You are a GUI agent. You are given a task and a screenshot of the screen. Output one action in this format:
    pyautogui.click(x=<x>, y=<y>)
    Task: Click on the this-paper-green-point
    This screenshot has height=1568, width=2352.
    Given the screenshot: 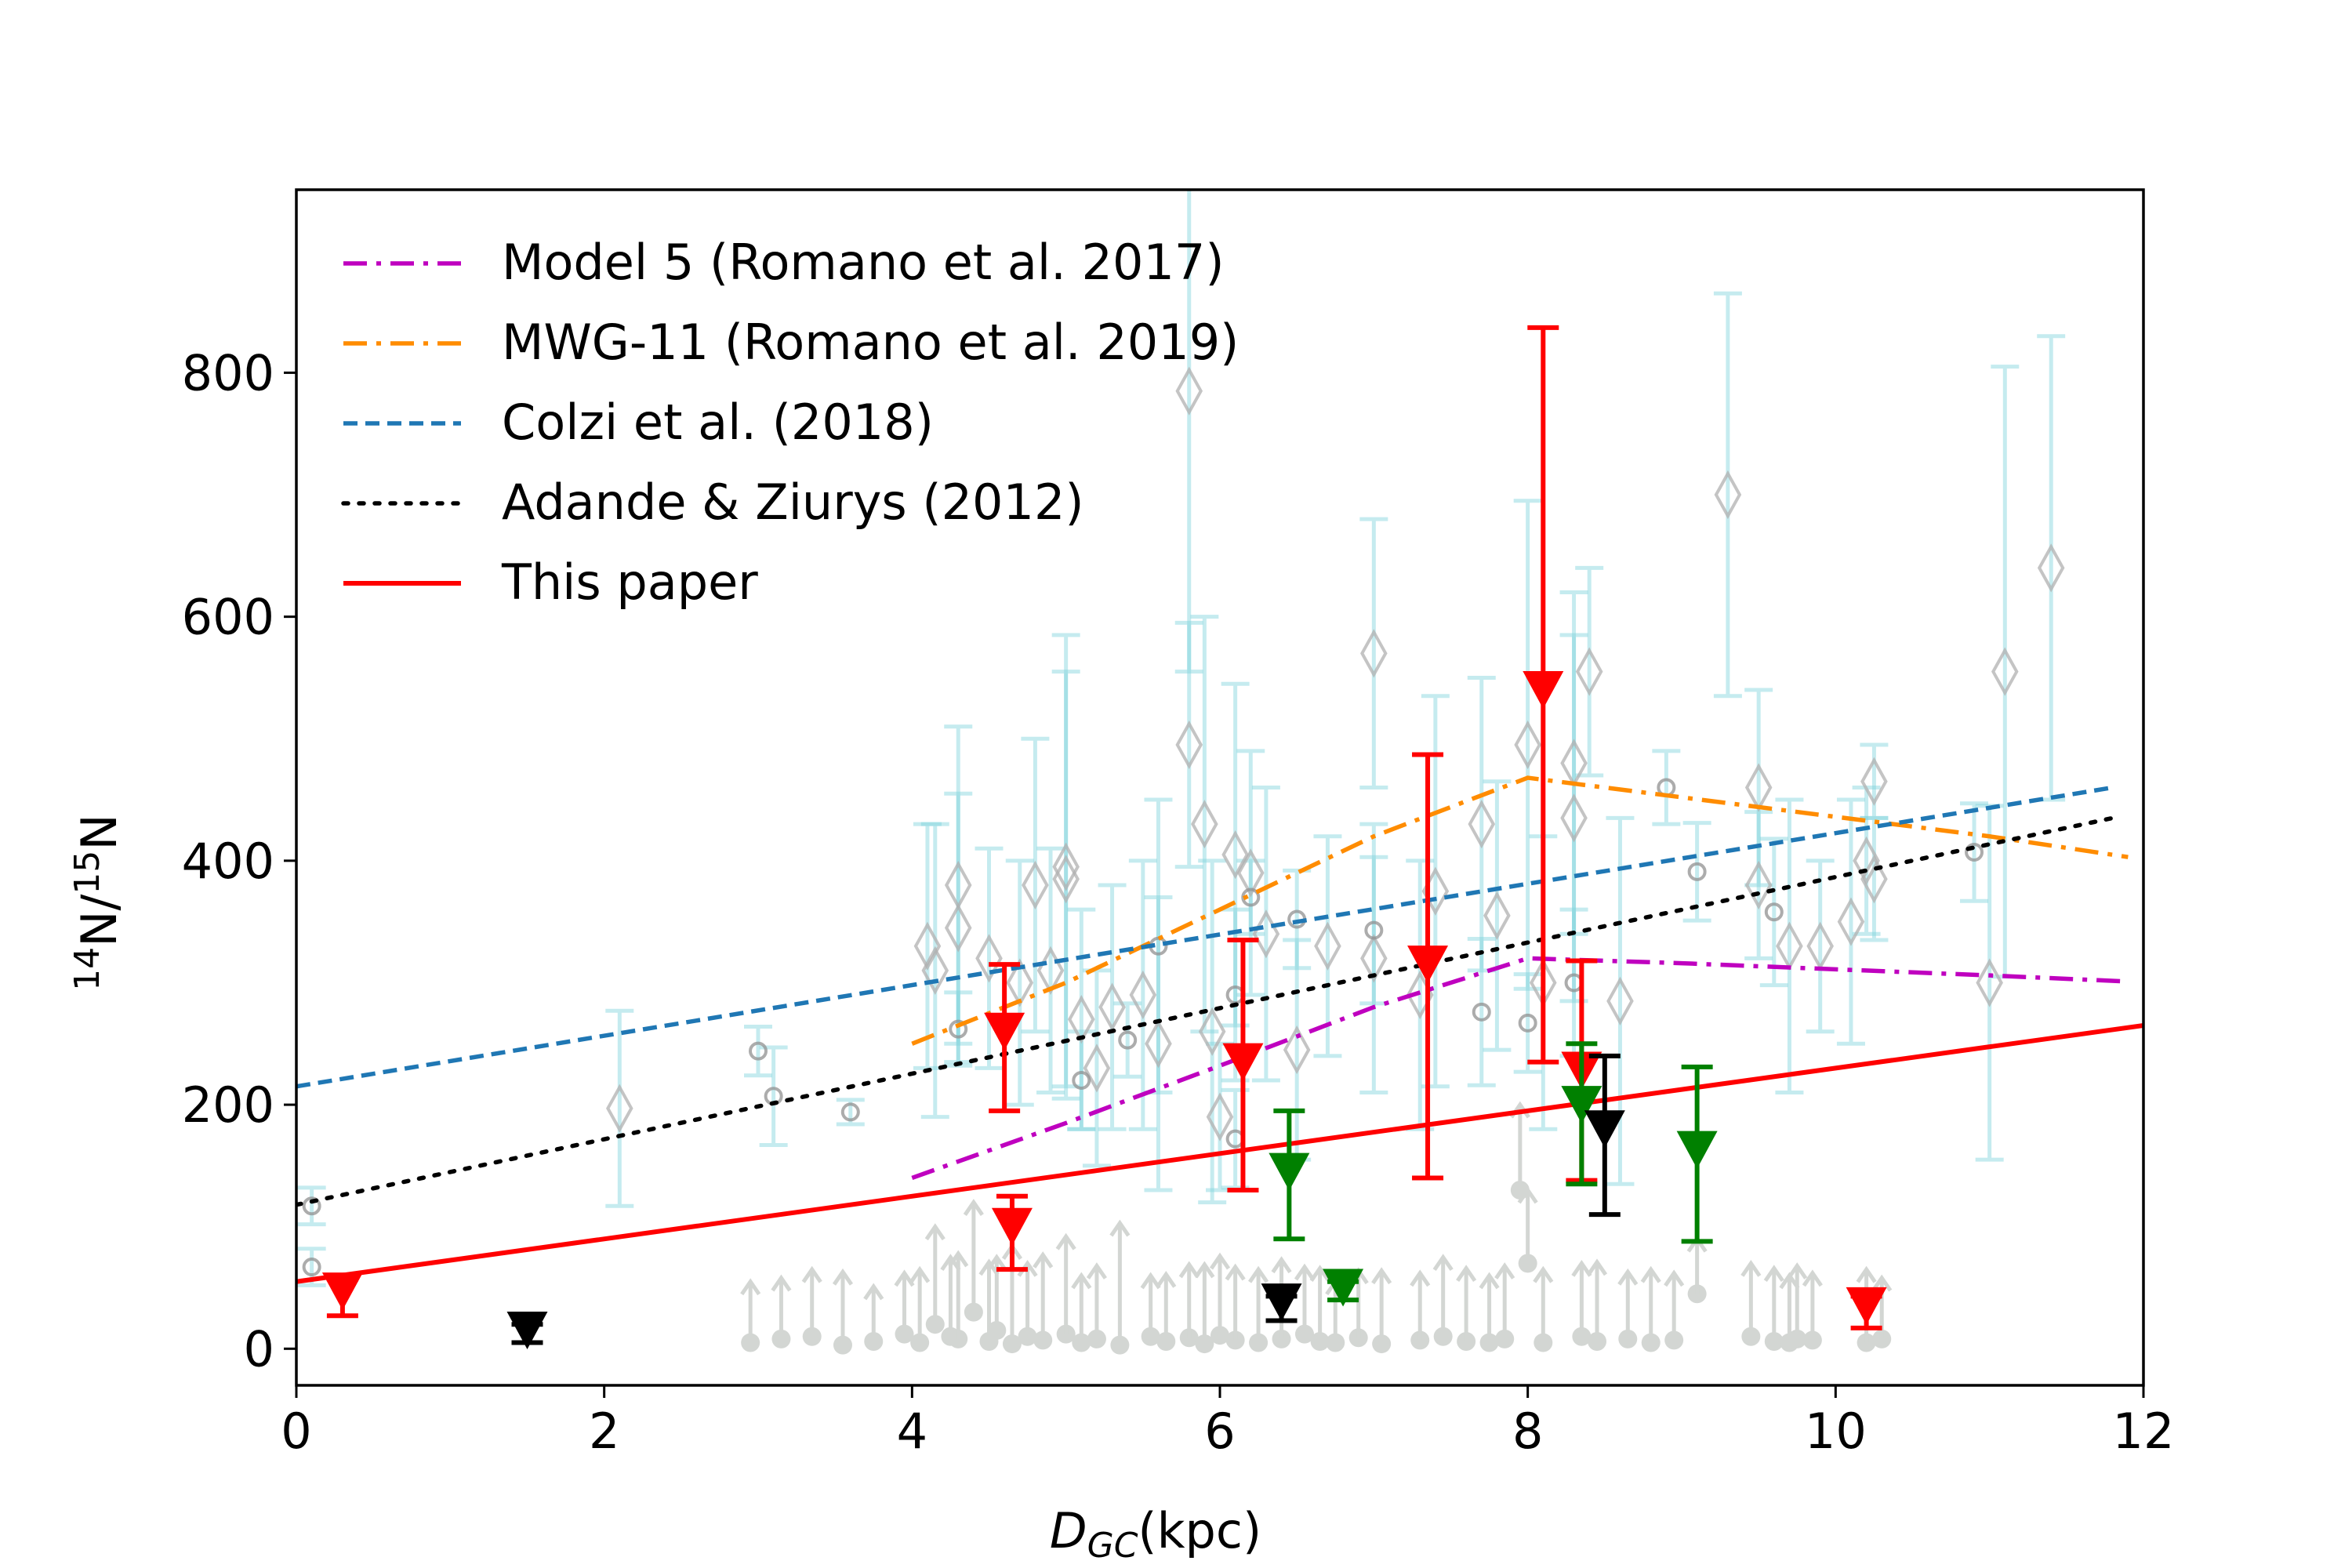 What is the action you would take?
    pyautogui.click(x=1289, y=1171)
    